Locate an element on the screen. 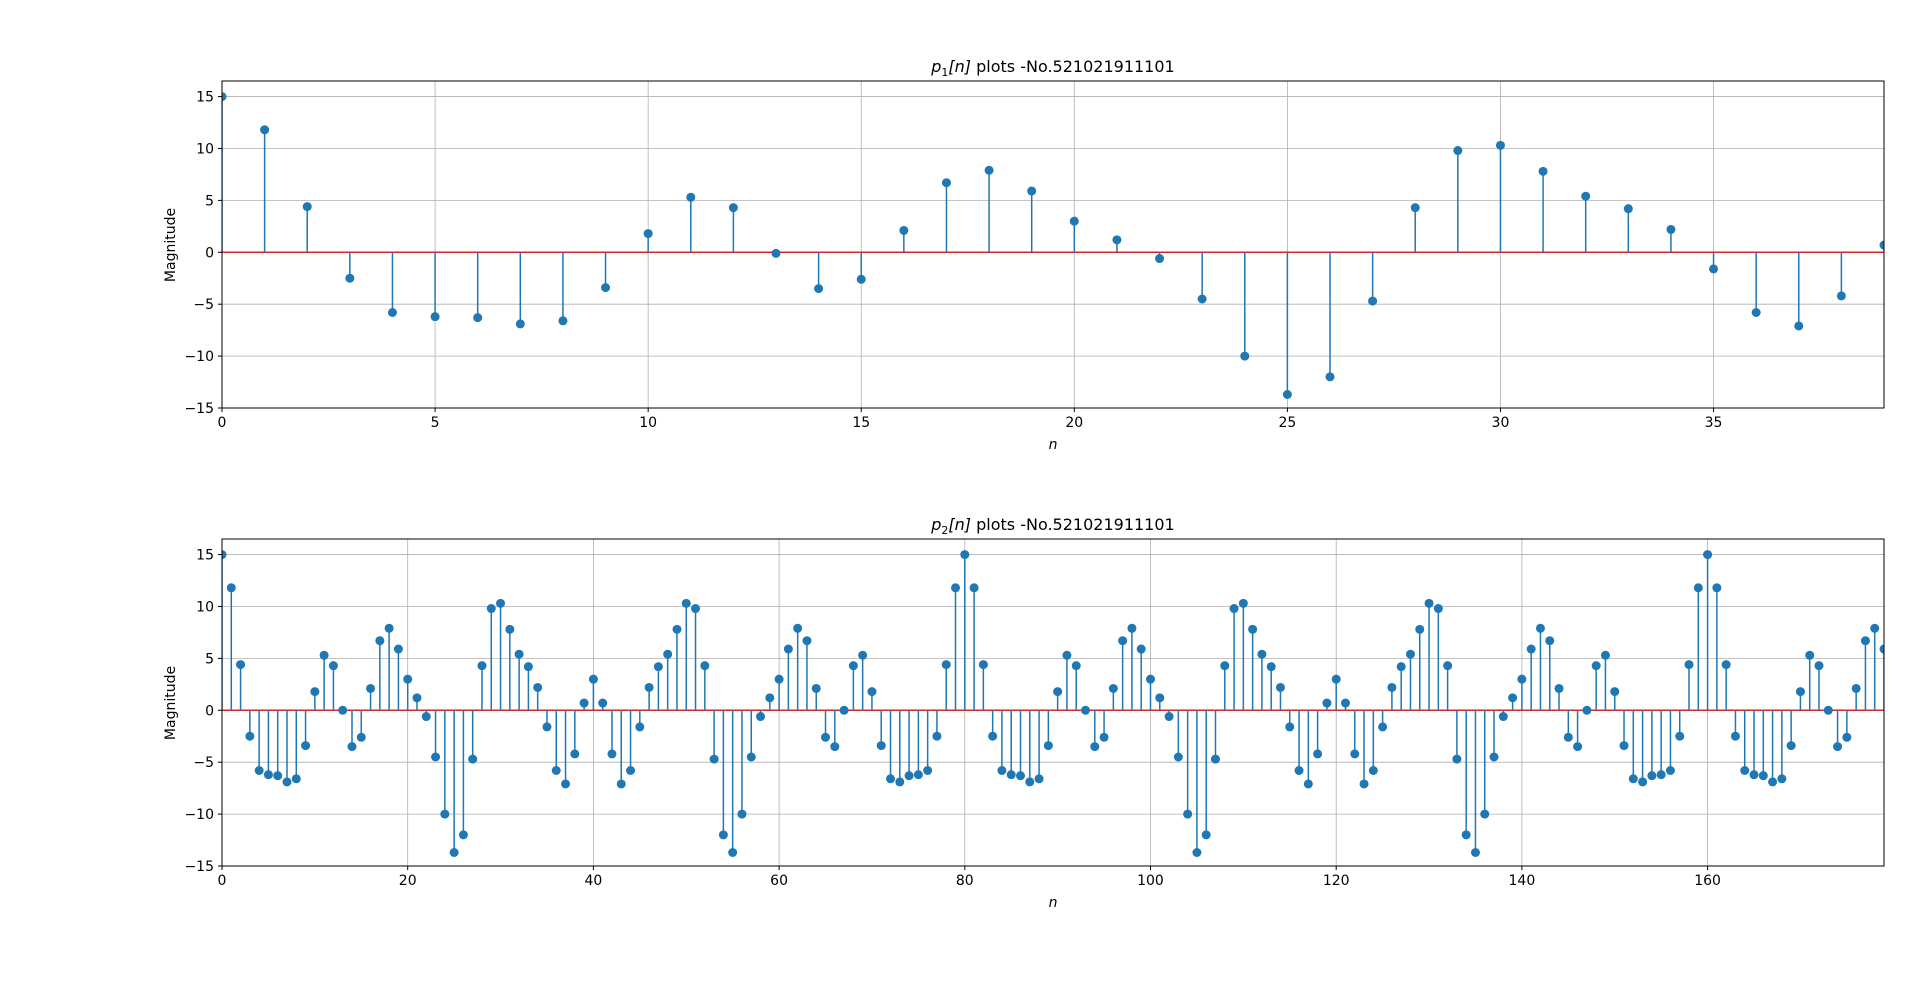  x-tick-label: 100 is located at coordinates (1150, 881).